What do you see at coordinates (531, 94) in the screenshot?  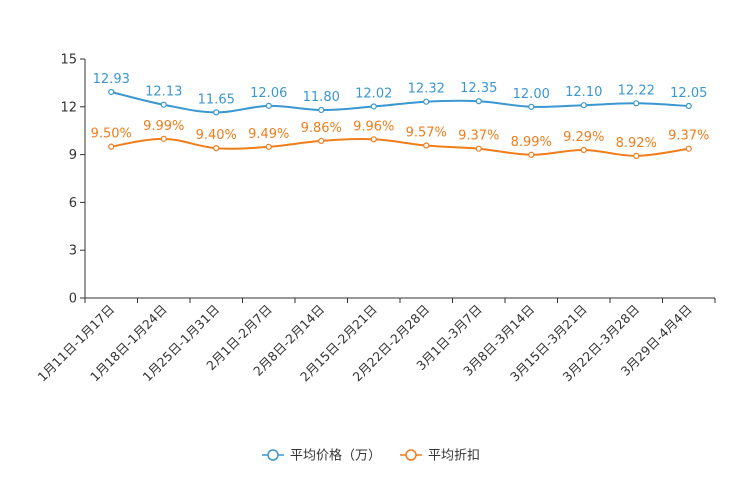 I see `data-label: 12.00` at bounding box center [531, 94].